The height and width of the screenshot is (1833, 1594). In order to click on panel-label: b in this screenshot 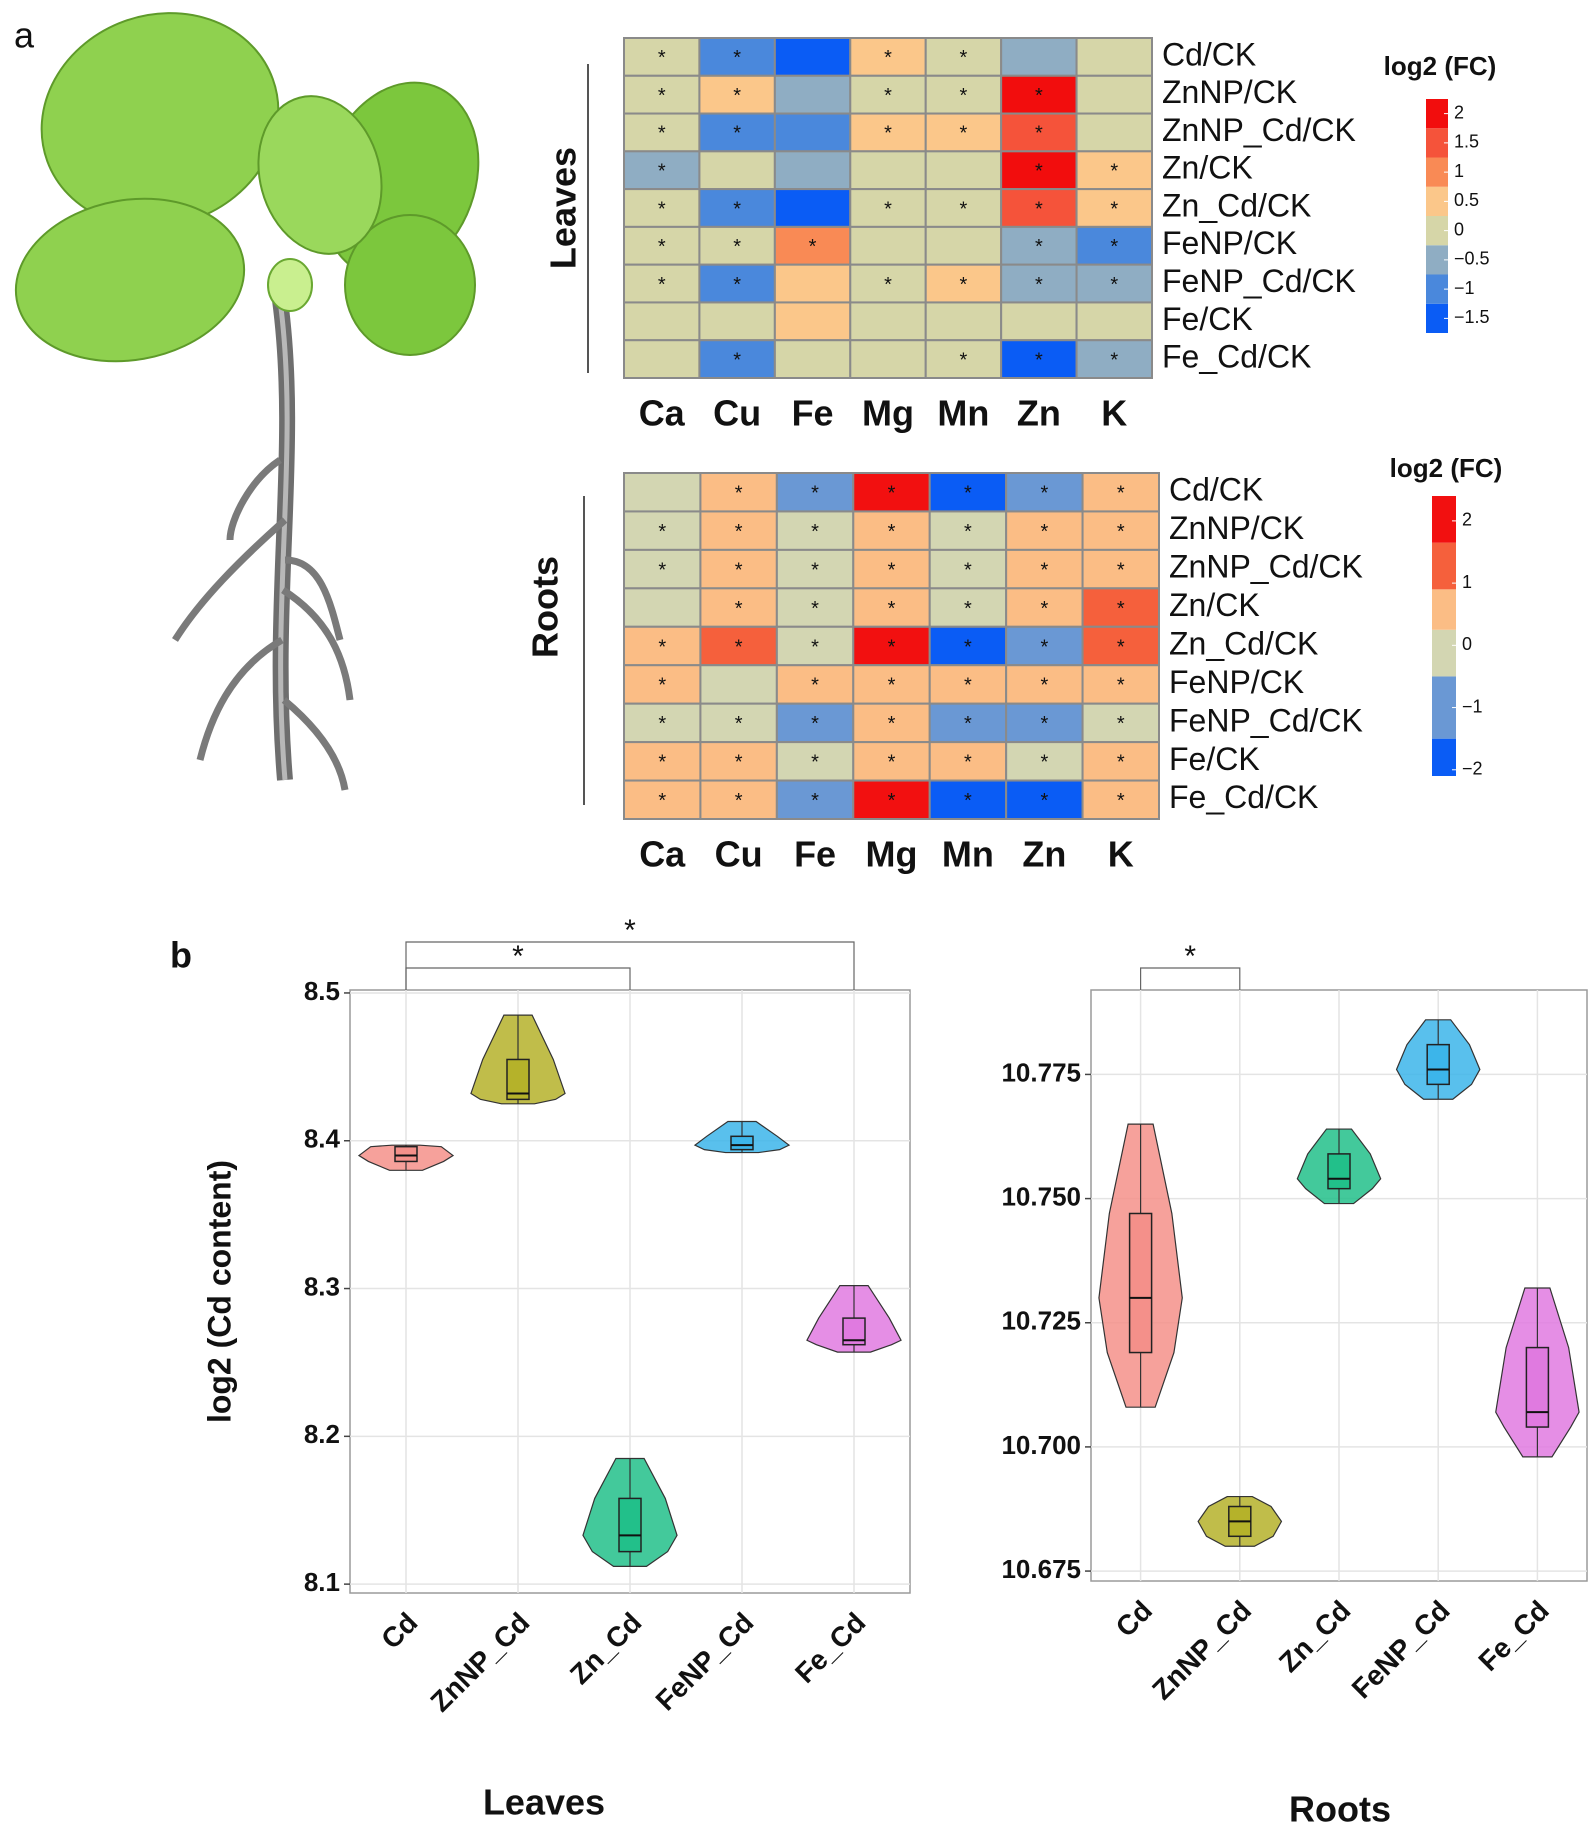, I will do `click(181, 955)`.